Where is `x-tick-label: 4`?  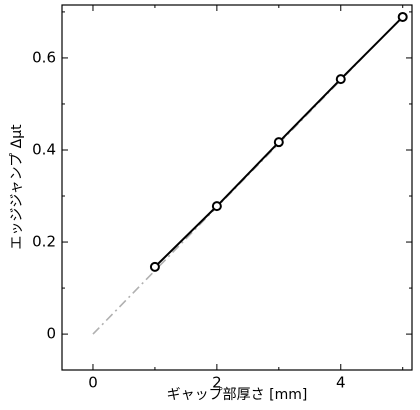
x-tick-label: 4 is located at coordinates (341, 383).